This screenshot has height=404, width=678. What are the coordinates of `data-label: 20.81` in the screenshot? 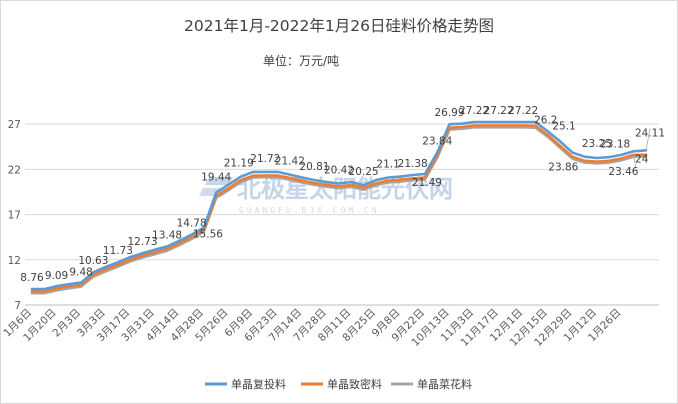 It's located at (314, 167).